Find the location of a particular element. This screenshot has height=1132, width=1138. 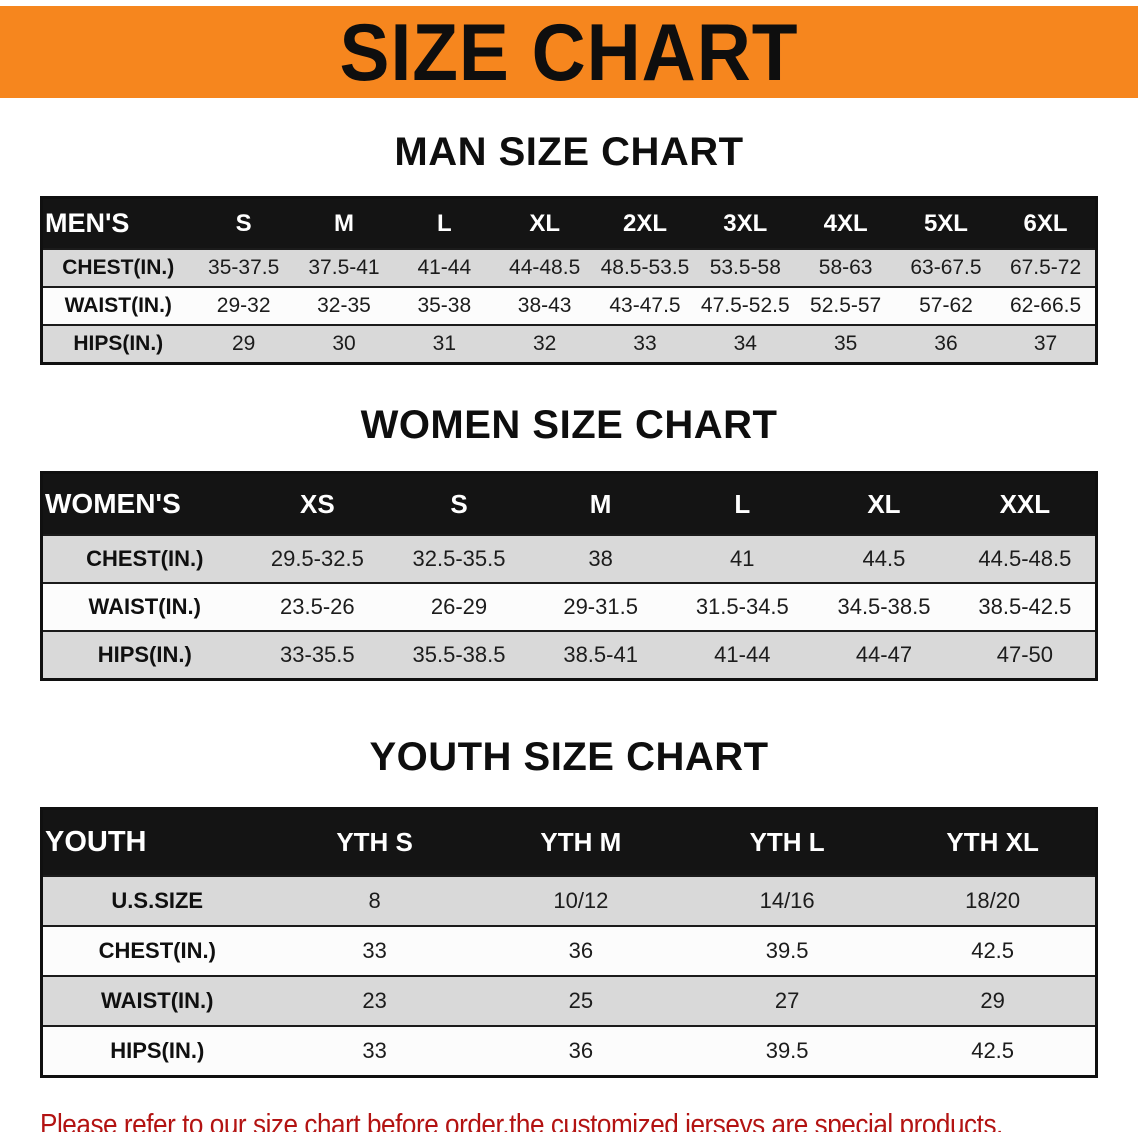

size-cell: 32 is located at coordinates (544, 344).